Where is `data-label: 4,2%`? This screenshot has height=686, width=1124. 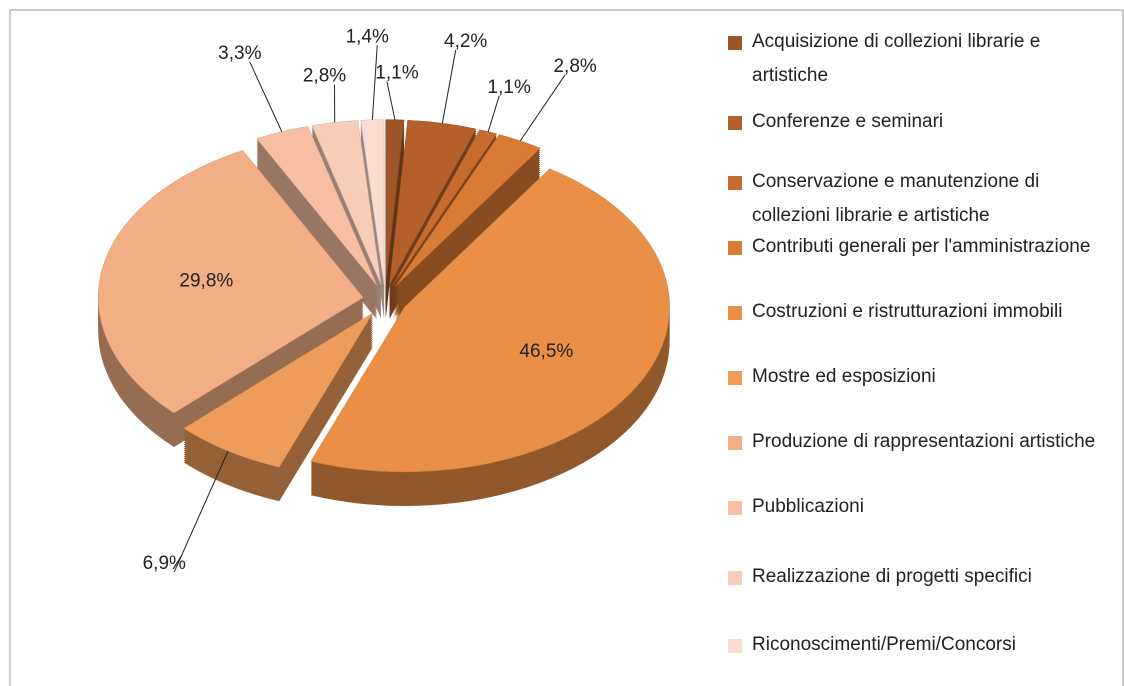 data-label: 4,2% is located at coordinates (465, 41).